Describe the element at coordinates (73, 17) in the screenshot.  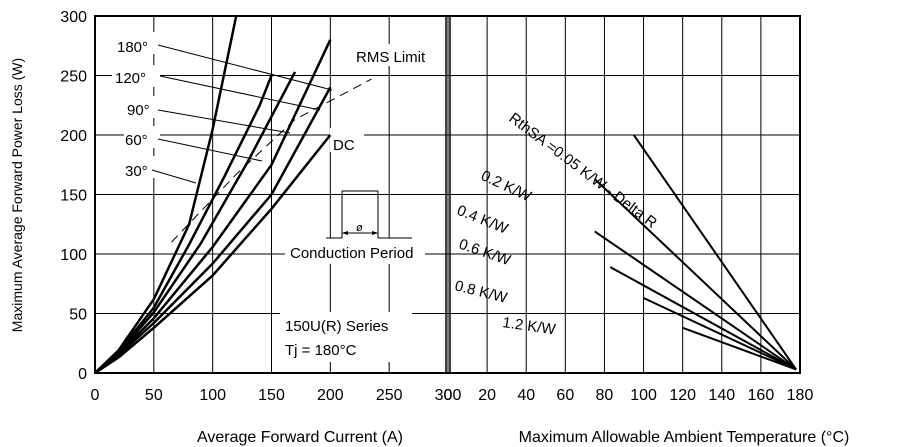
I see `y-tick-label: 300` at that location.